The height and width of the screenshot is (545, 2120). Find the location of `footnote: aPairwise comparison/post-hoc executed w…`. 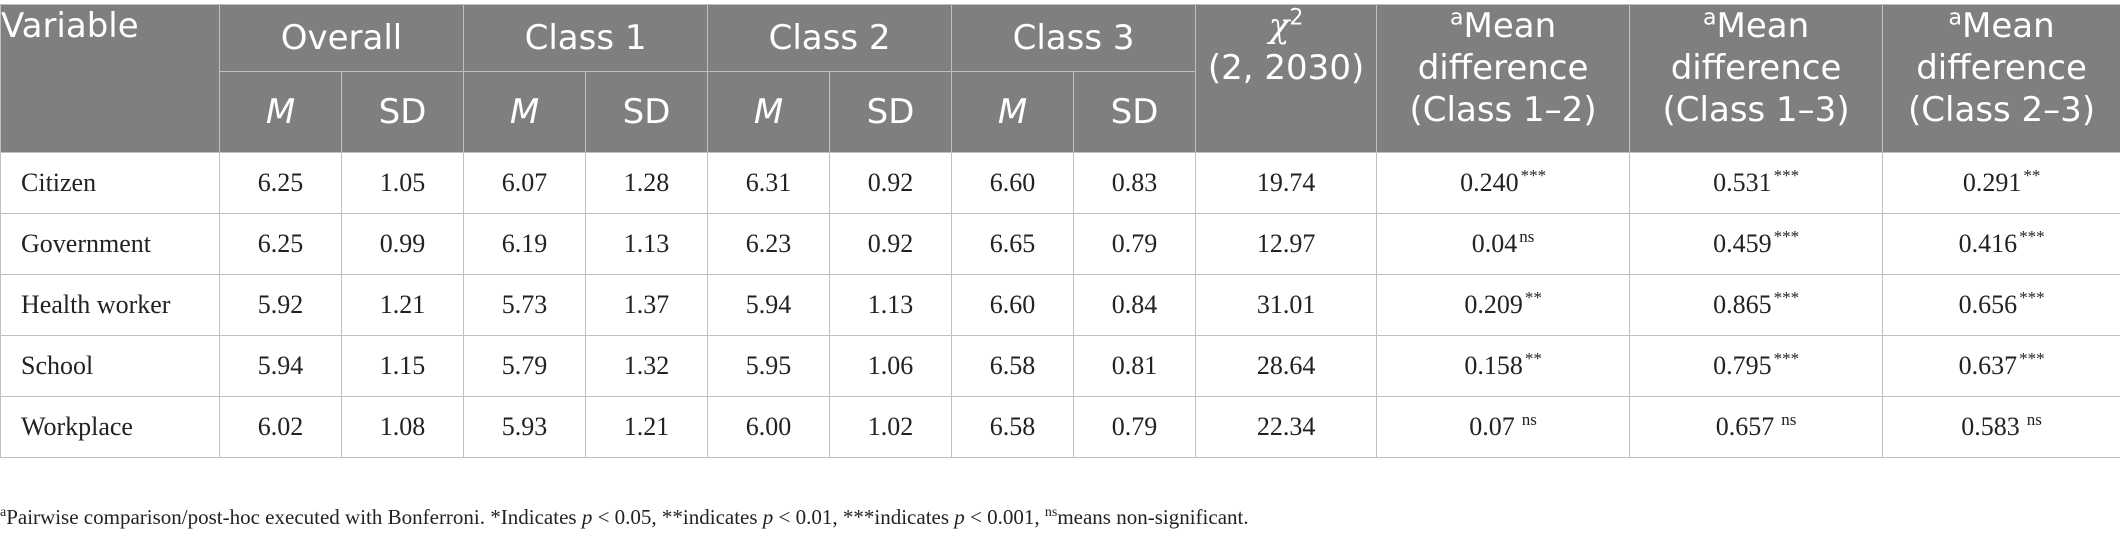

footnote: aPairwise comparison/post-hoc executed w… is located at coordinates (624, 517).